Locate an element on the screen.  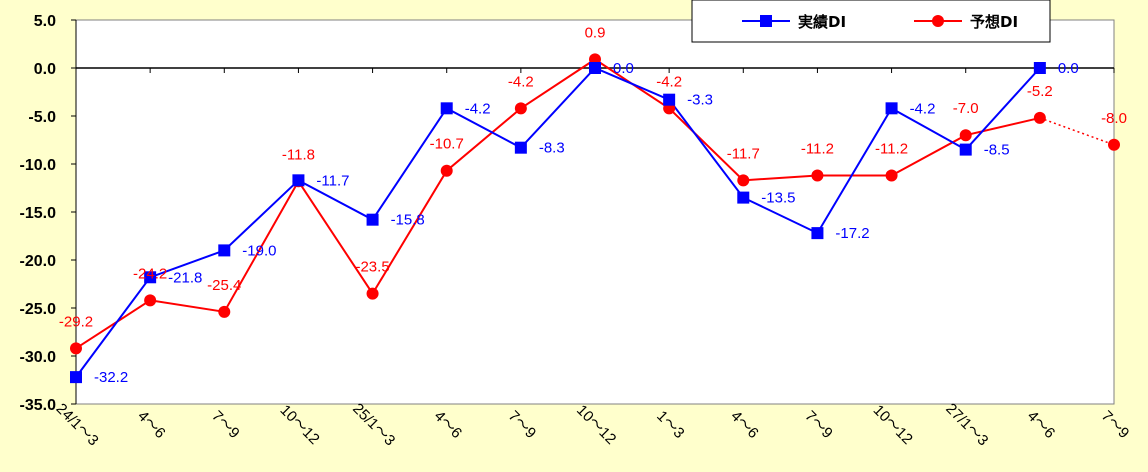
x-tick-label: 24/1～3 is located at coordinates (77, 424).